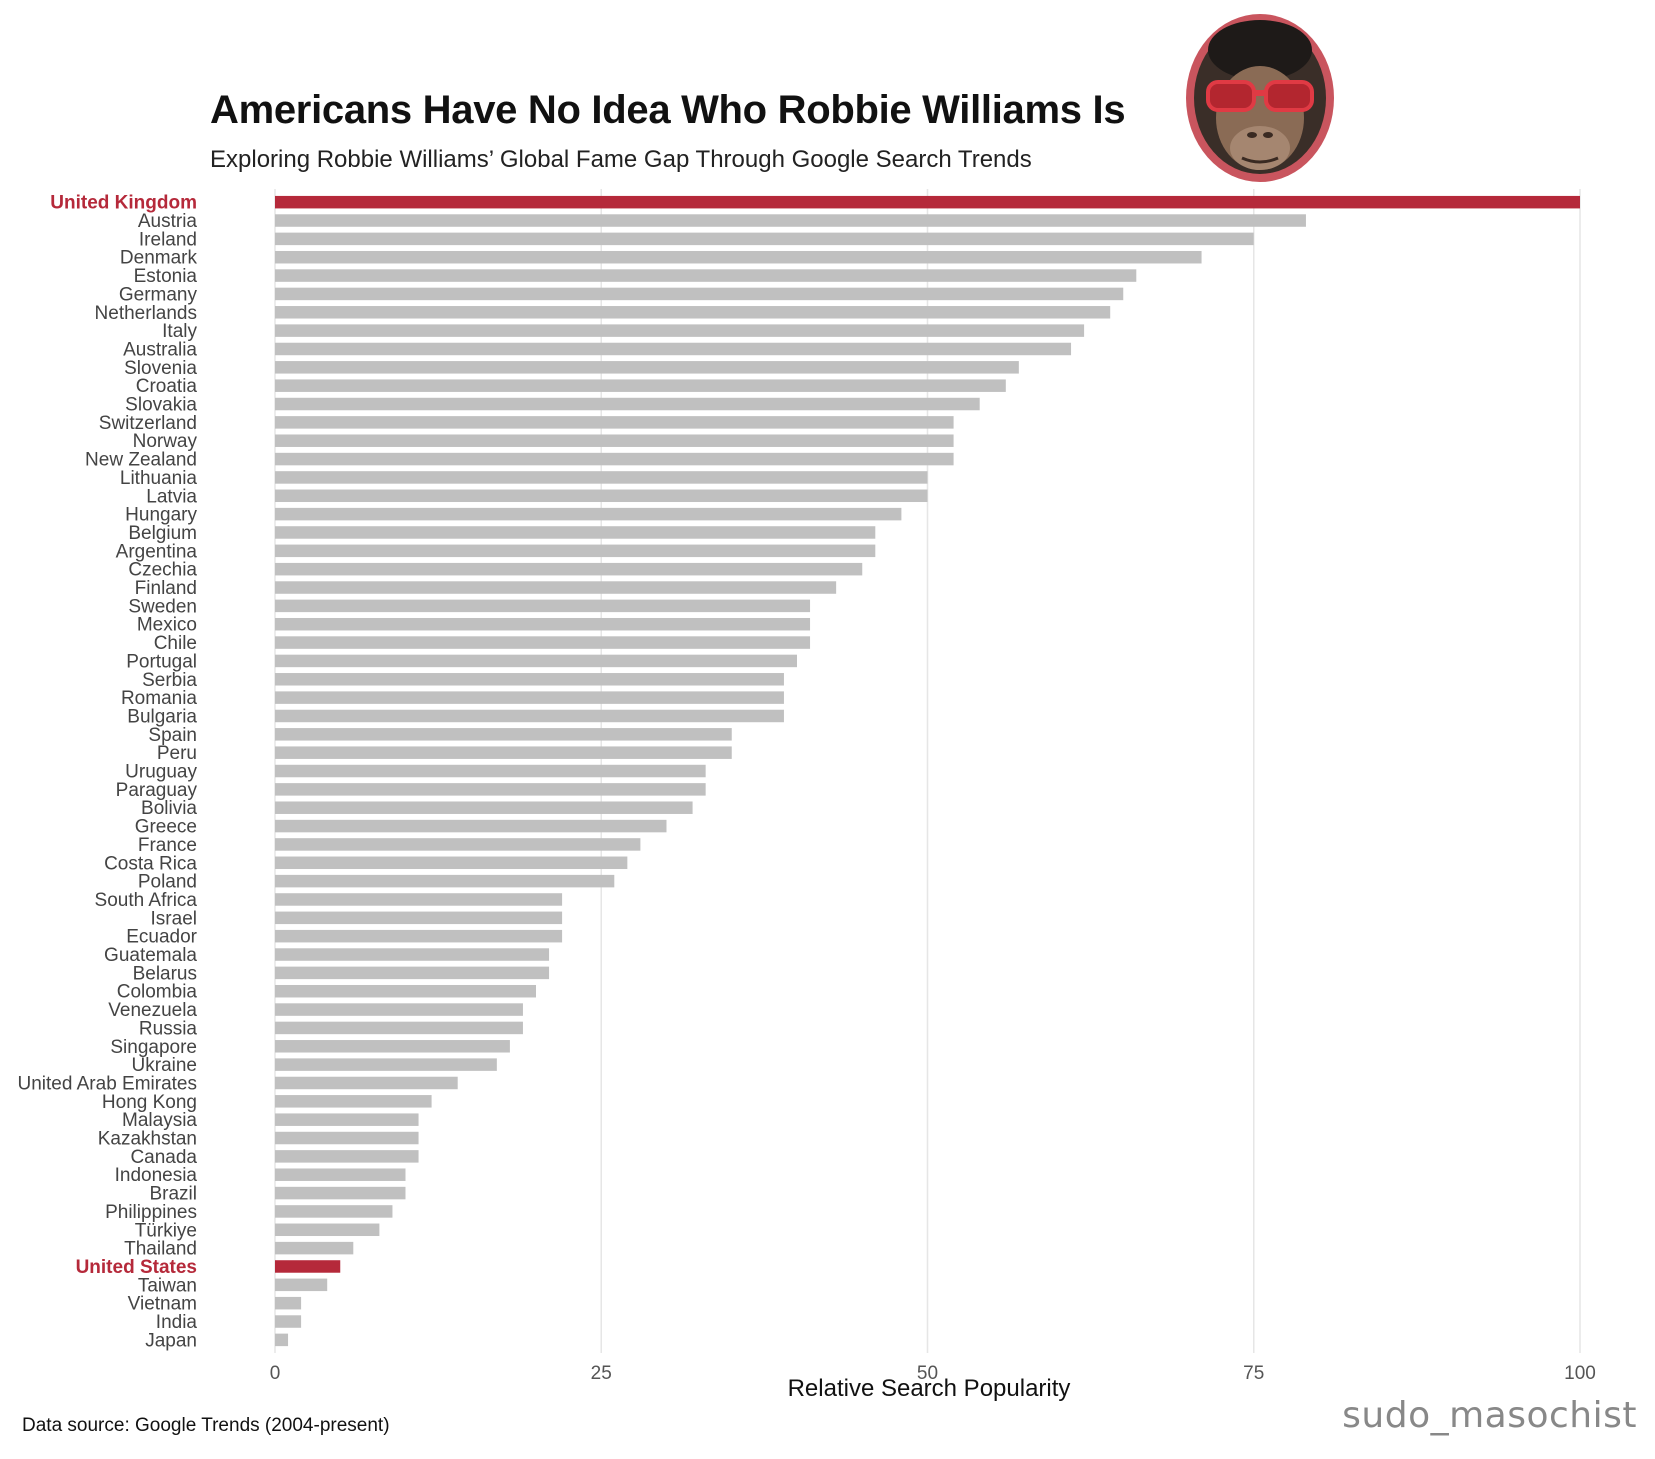 Image resolution: width=1655 pixels, height=1459 pixels. Describe the element at coordinates (529, 697) in the screenshot. I see `bar-romania` at that location.